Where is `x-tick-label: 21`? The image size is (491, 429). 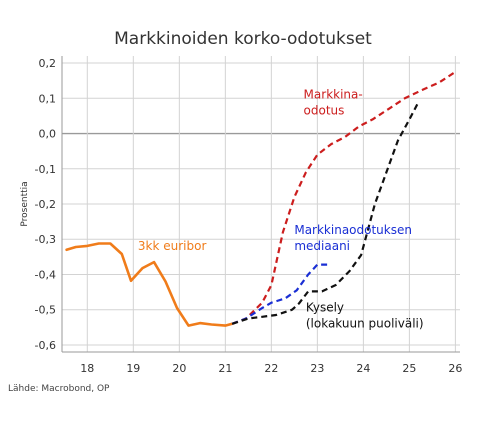 x-tick-label: 21 is located at coordinates (225, 368).